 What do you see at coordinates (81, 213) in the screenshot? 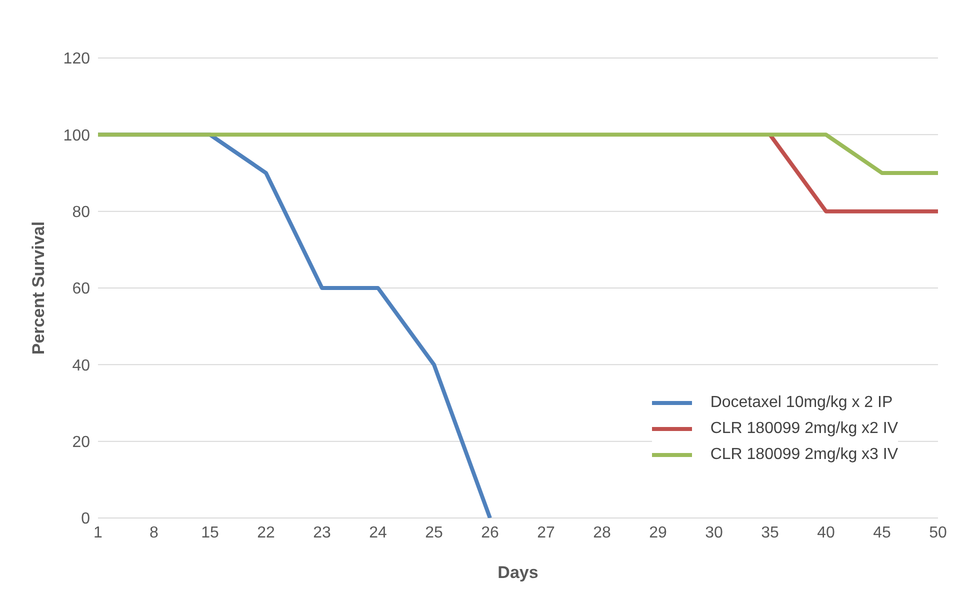
I see `y-tick-label: 80` at bounding box center [81, 213].